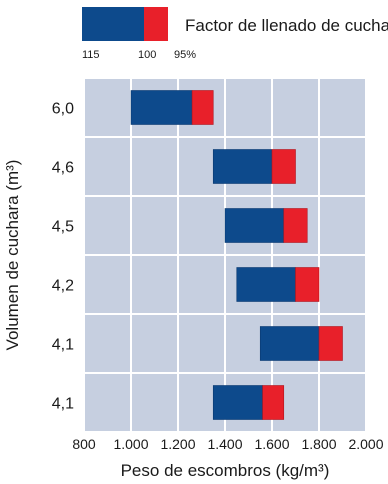  Describe the element at coordinates (63, 109) in the screenshot. I see `y-tick-label: 6,0` at that location.